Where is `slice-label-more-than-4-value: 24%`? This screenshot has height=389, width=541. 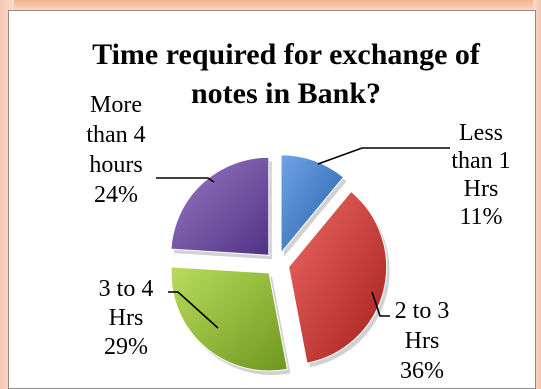 slice-label-more-than-4-value: 24% is located at coordinates (116, 195).